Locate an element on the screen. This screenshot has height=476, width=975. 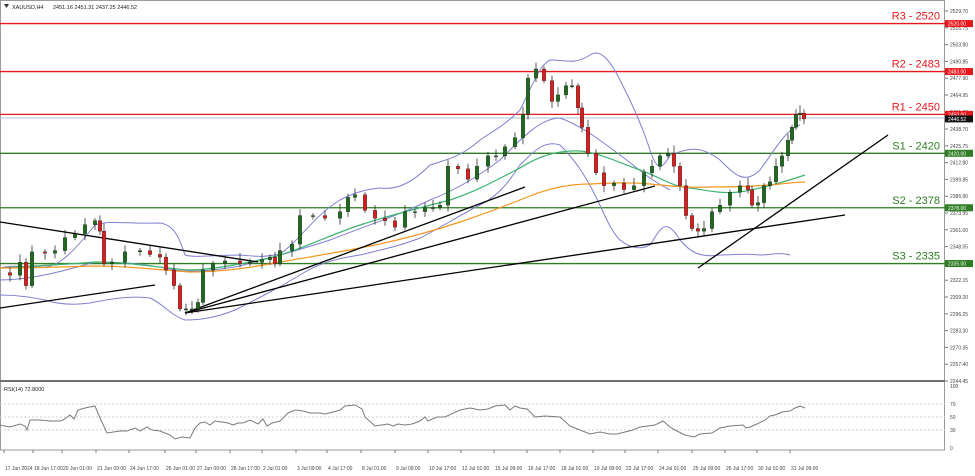
trendline-long-support is located at coordinates (515, 264).